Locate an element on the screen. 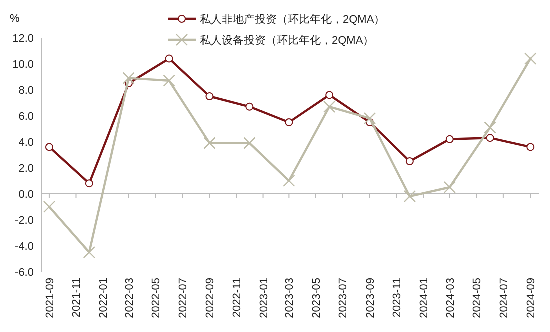 The height and width of the screenshot is (332, 550). x-tick-label: 2022-09 is located at coordinates (210, 298).